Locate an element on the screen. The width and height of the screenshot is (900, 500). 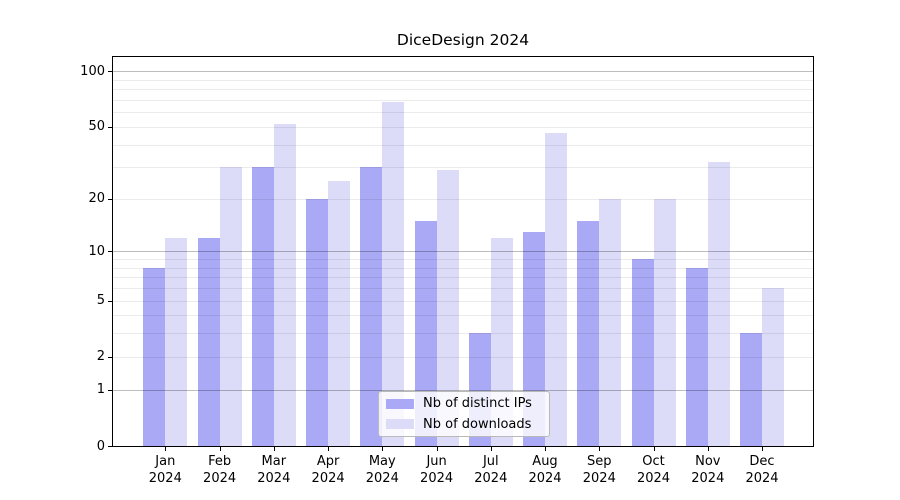
legend-label: Nb of downloads is located at coordinates (477, 424).